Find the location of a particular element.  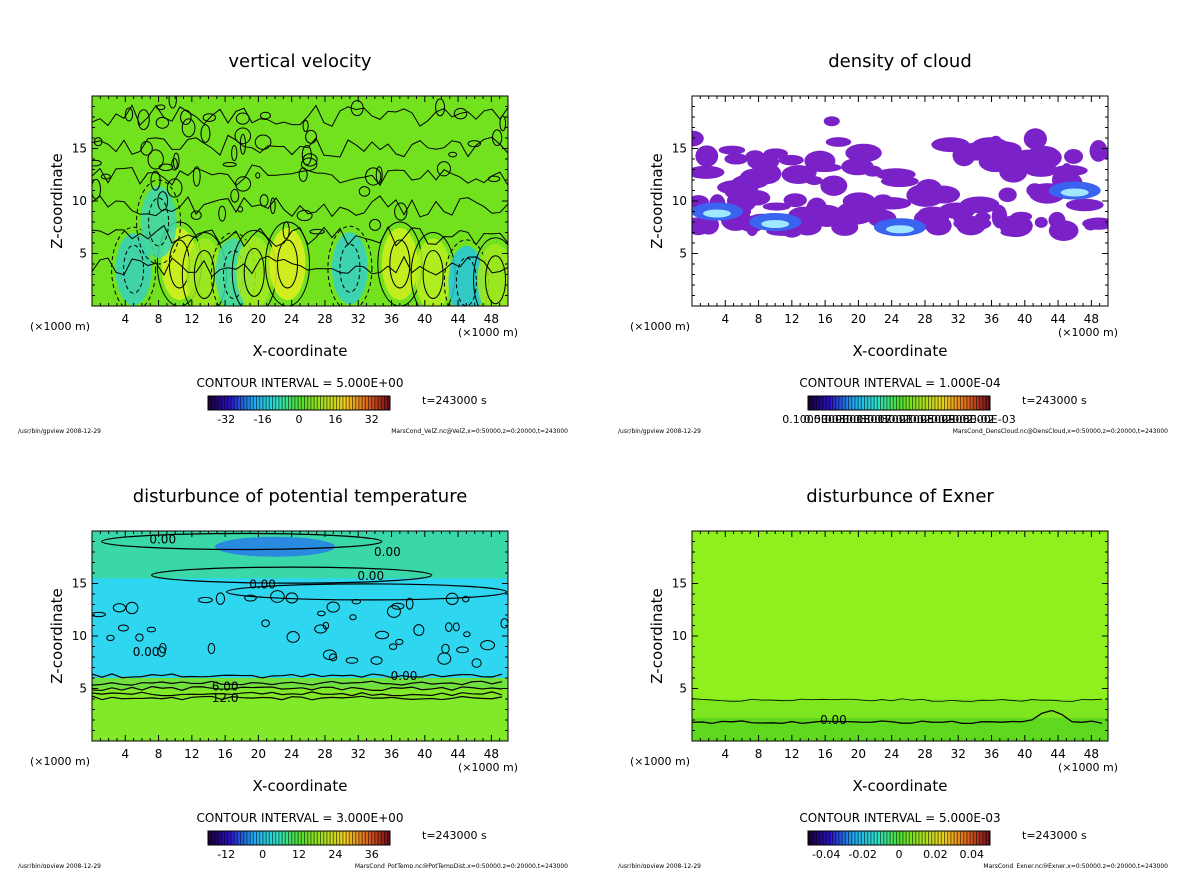

x-tick-label: 20 is located at coordinates (858, 319).